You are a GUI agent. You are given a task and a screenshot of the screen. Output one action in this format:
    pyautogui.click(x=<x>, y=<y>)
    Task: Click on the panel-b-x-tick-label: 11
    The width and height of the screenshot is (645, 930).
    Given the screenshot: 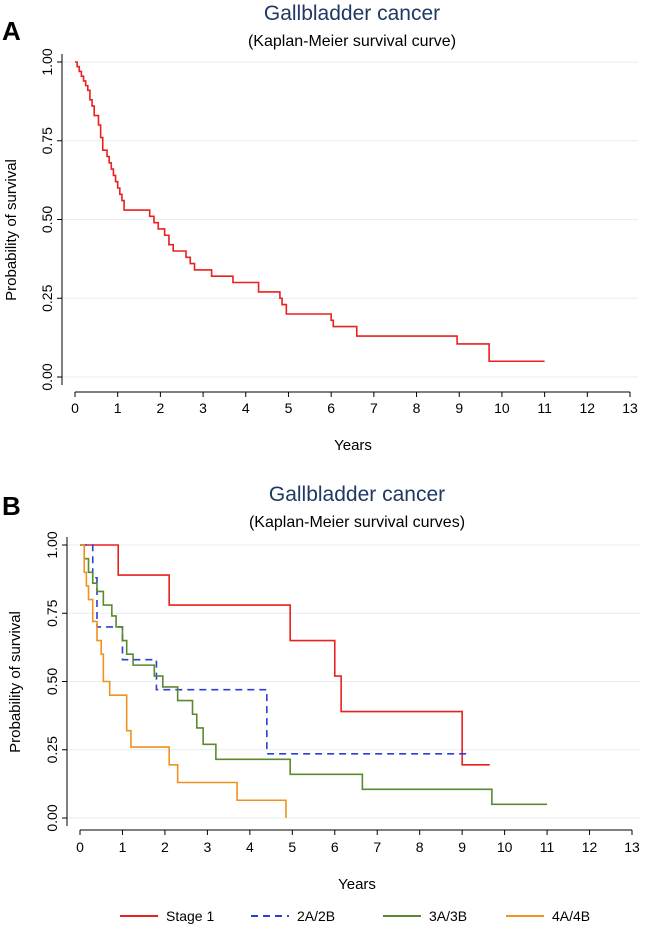 What is the action you would take?
    pyautogui.click(x=547, y=847)
    